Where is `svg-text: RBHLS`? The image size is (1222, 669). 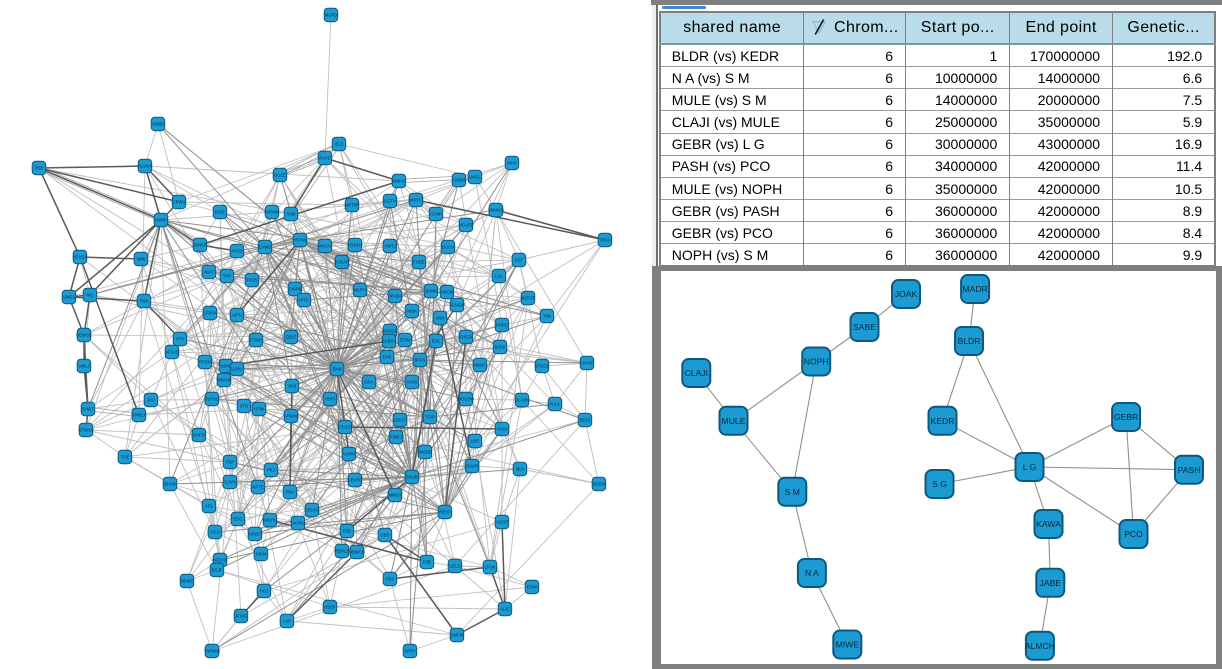
svg-text: RBHLS is located at coordinates (342, 551).